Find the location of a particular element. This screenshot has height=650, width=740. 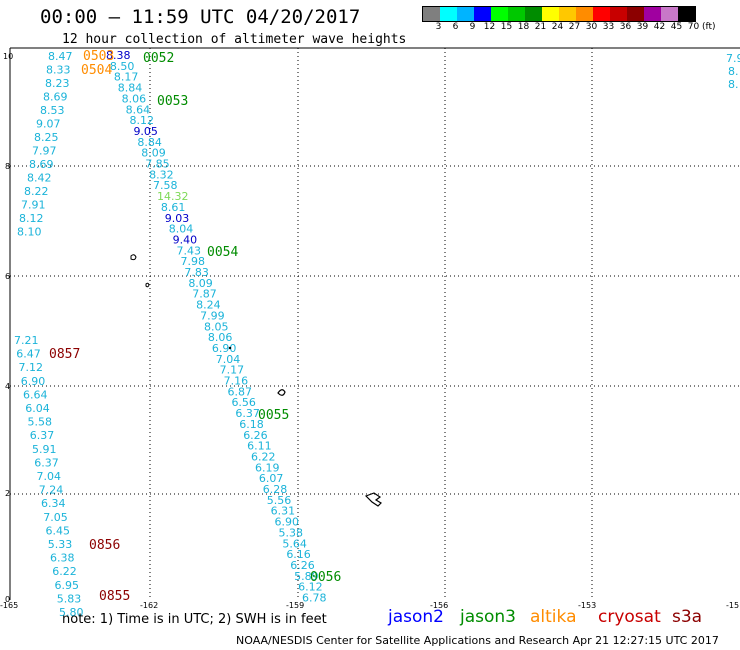

swh-value: 8.04 is located at coordinates (181, 229).